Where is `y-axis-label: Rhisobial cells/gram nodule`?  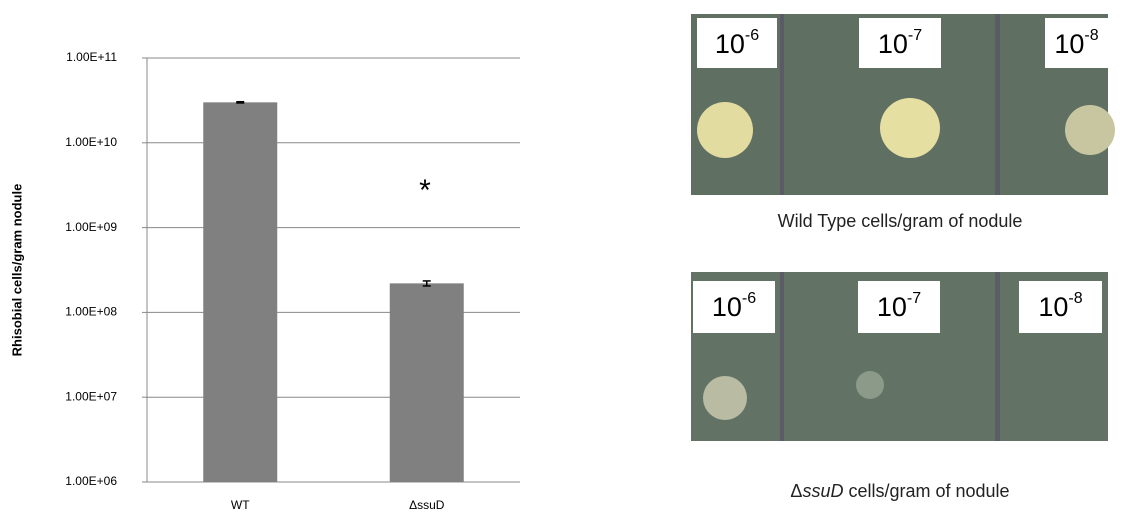 y-axis-label: Rhisobial cells/gram nodule is located at coordinates (16, 270).